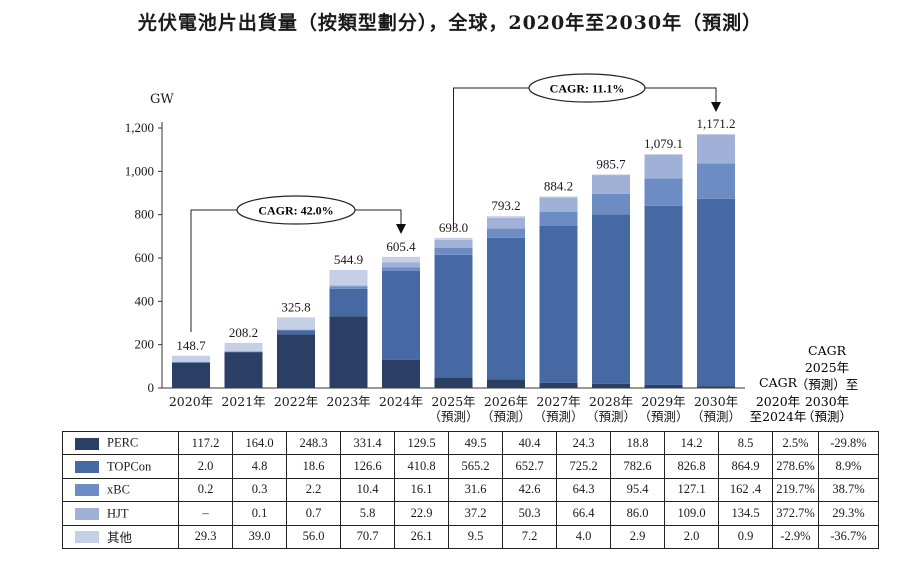 This screenshot has height=574, width=900. Describe the element at coordinates (745, 490) in the screenshot. I see `table-cell: 162 .4` at that location.